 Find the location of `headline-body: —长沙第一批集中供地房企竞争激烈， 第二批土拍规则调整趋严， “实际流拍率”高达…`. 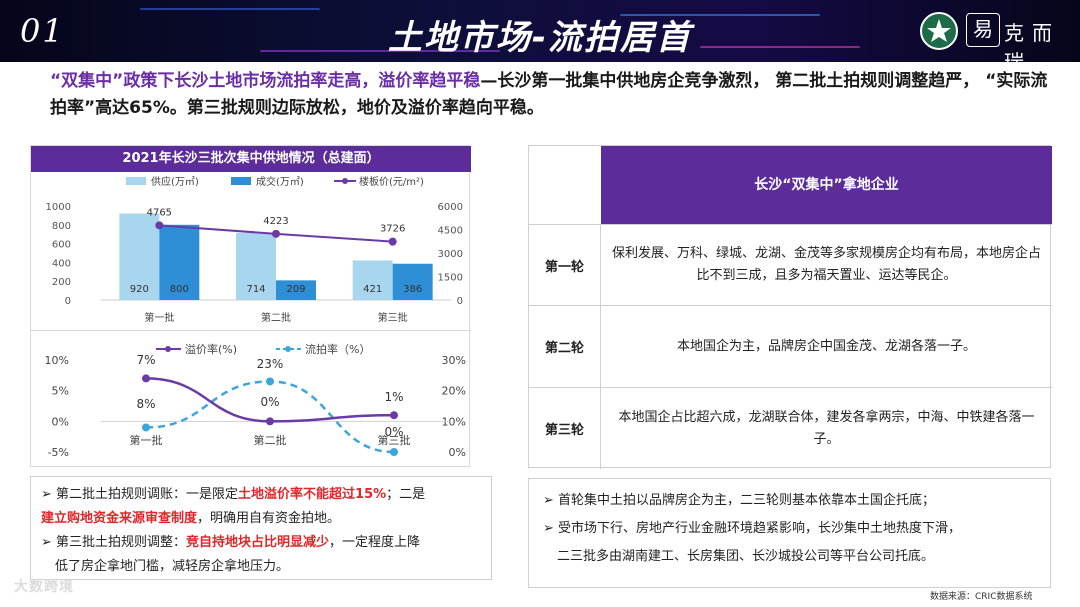

headline-body: —长沙第一批集中供地房企竞争激烈， 第二批土拍规则调整趋严， “实际流拍率”高达… is located at coordinates (549, 94).